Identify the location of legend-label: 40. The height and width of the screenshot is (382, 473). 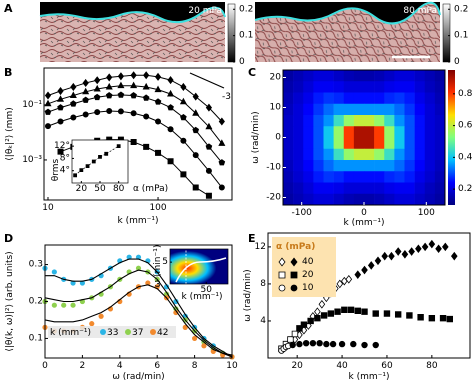
(308, 262).